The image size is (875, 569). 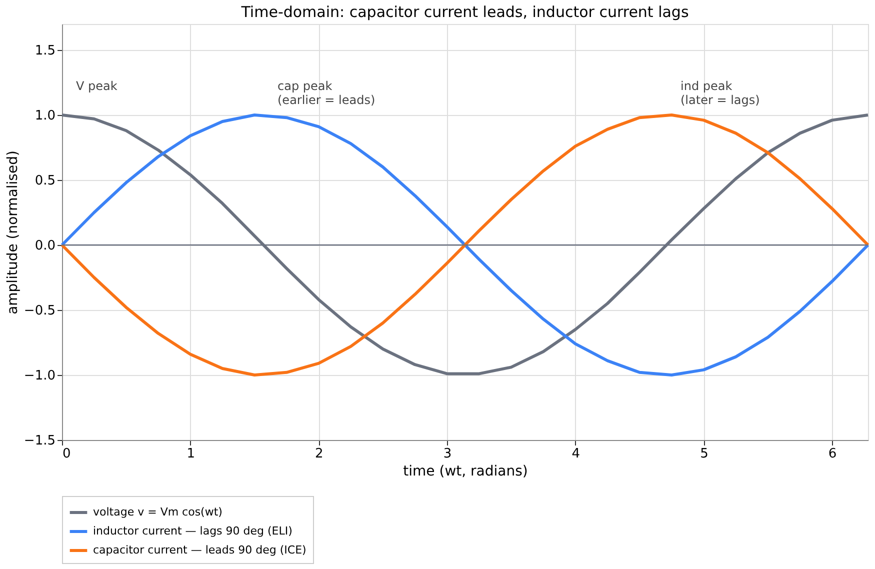 What do you see at coordinates (45, 181) in the screenshot?
I see `y-tick-label: 0.5` at bounding box center [45, 181].